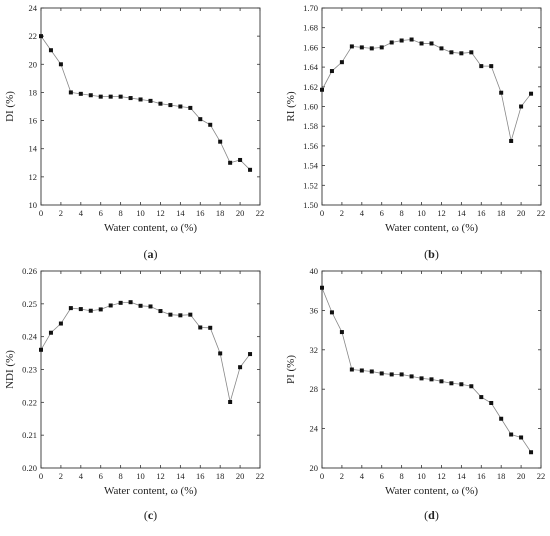 The height and width of the screenshot is (536, 550). What do you see at coordinates (310, 205) in the screenshot?
I see `y-tick-label: 1.50` at bounding box center [310, 205].